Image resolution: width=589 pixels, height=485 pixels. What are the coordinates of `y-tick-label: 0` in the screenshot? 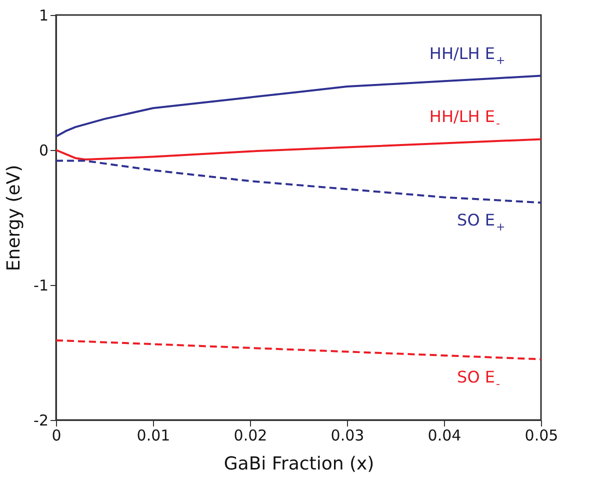 It's located at (43, 151).